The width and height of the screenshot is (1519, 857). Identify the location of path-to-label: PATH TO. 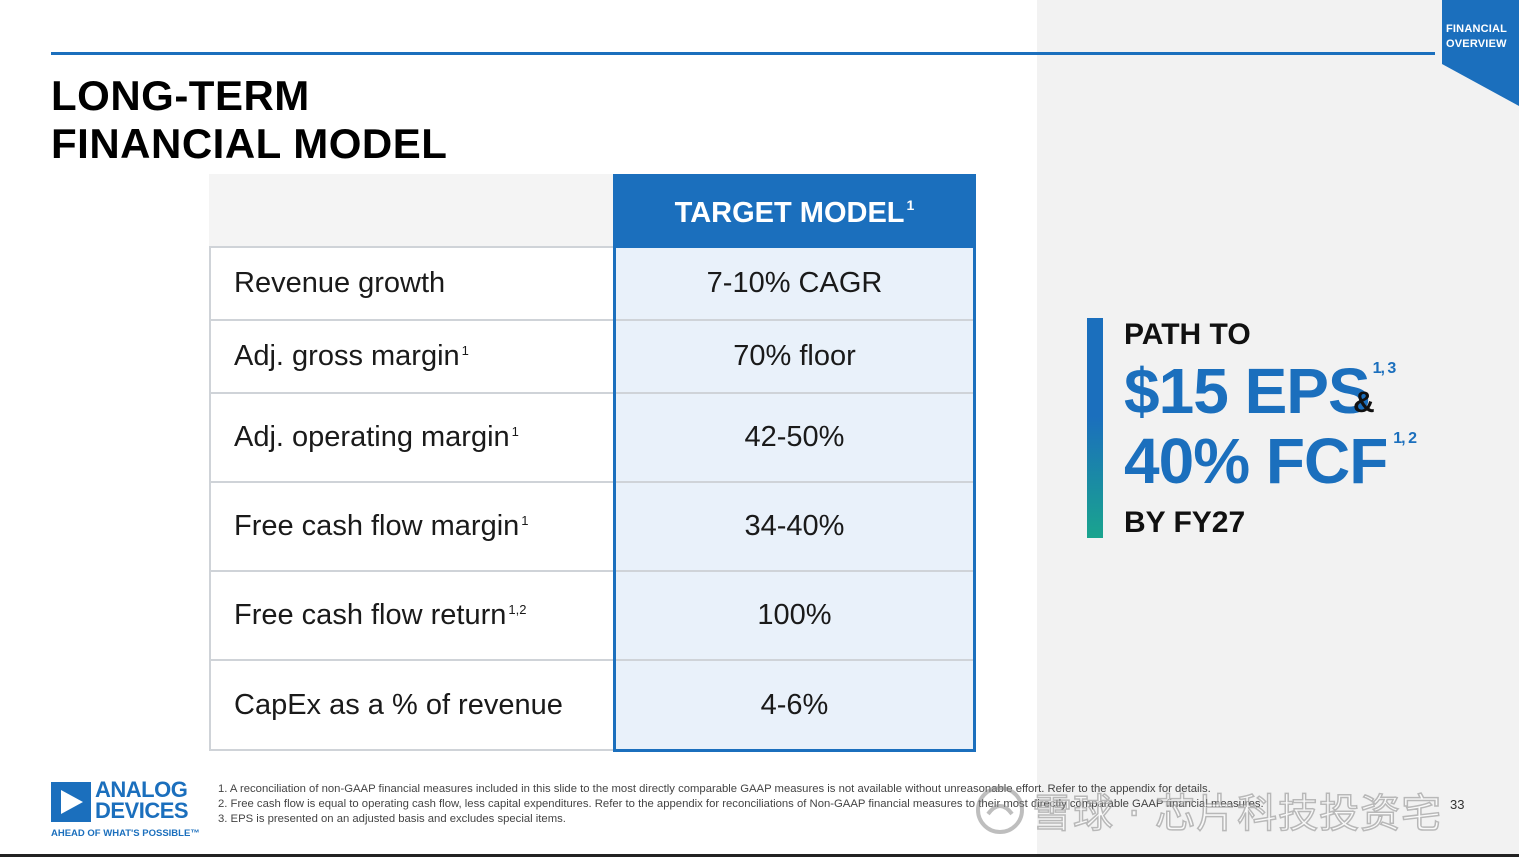
(1187, 334).